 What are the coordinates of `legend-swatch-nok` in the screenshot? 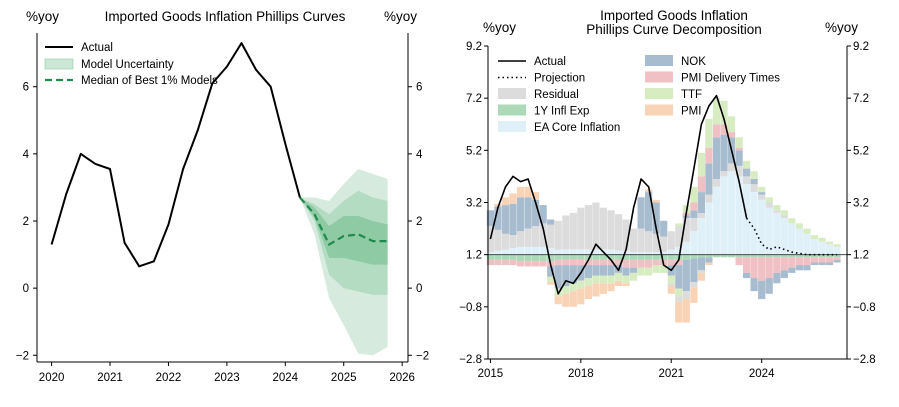 It's located at (659, 60).